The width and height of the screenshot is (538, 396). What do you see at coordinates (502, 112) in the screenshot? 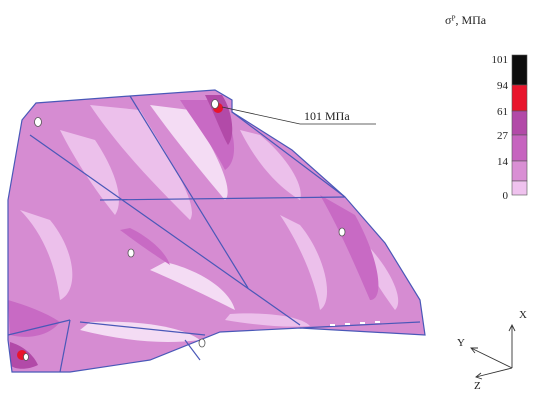
I see `legend-tick-label: 61` at bounding box center [502, 112].